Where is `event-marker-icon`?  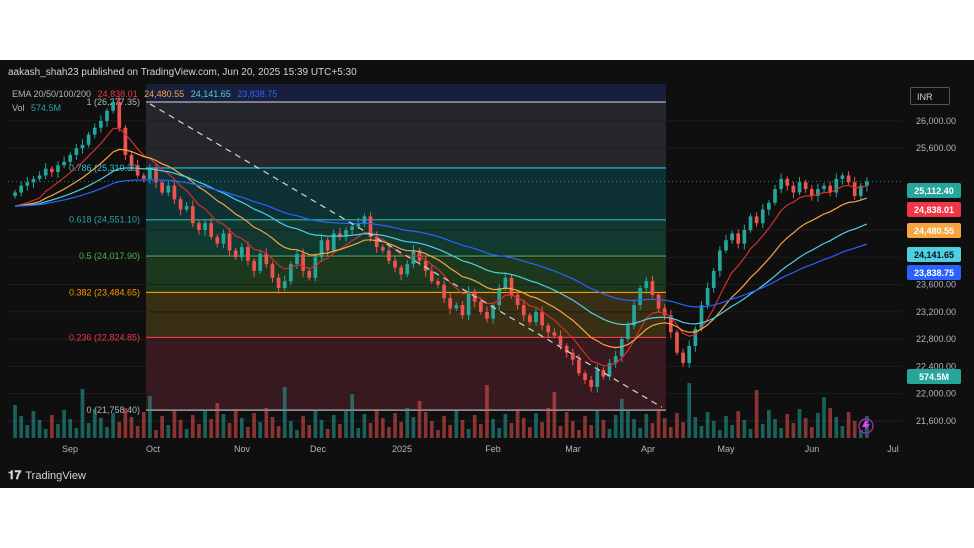
event-marker-icon is located at coordinates (866, 426).